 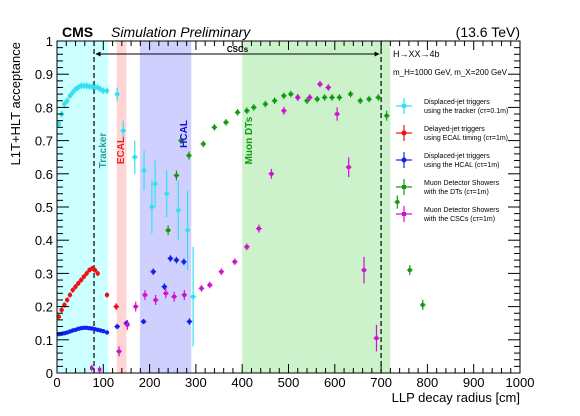 I want to click on region-ecal, so click(x=121, y=207).